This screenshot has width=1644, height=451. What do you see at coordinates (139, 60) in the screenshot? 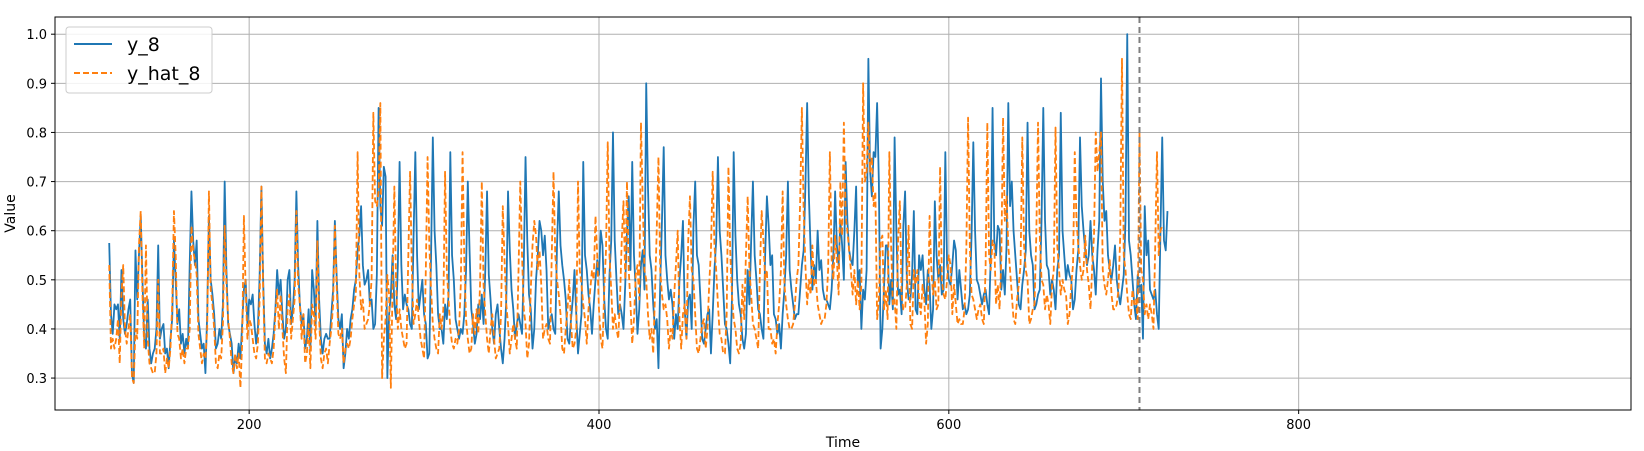
I see `legend: y_8 y_hat_8` at bounding box center [139, 60].